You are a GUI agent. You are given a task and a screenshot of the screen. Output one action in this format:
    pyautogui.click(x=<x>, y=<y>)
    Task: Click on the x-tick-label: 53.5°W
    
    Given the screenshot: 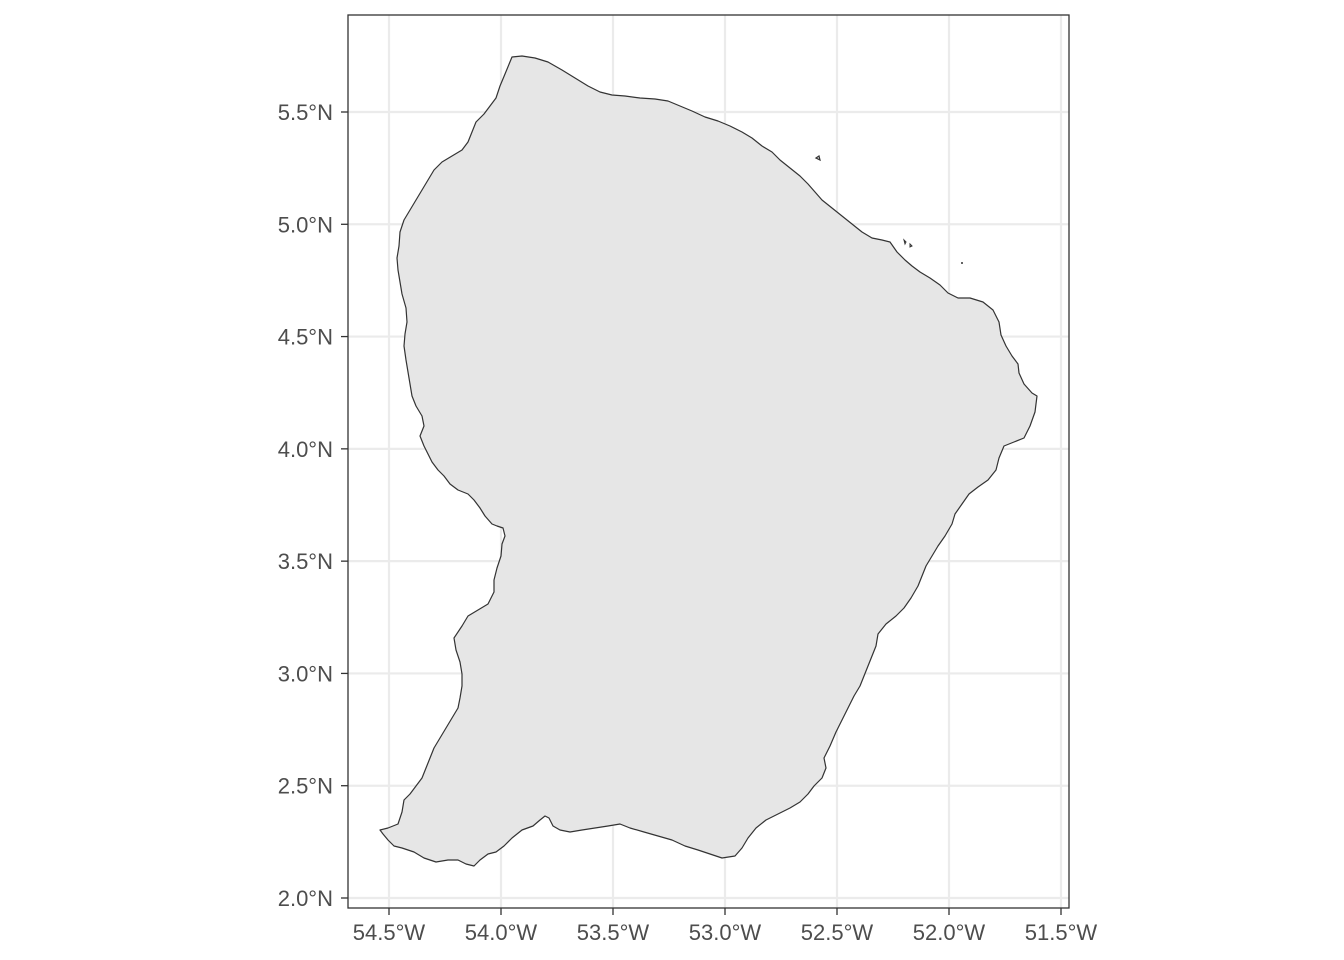 What is the action you would take?
    pyautogui.click(x=613, y=932)
    